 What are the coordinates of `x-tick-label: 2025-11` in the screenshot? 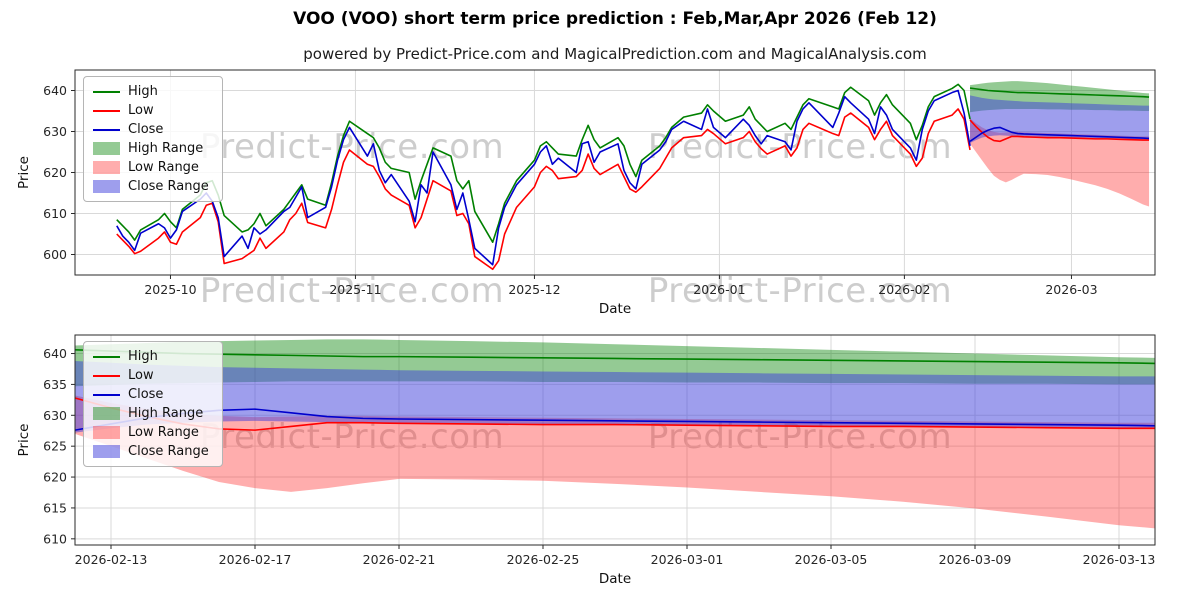 It's located at (355, 289).